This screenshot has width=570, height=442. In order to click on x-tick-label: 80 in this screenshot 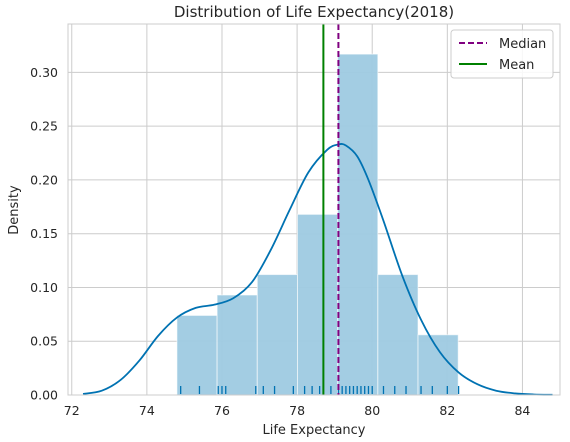, I will do `click(372, 410)`.